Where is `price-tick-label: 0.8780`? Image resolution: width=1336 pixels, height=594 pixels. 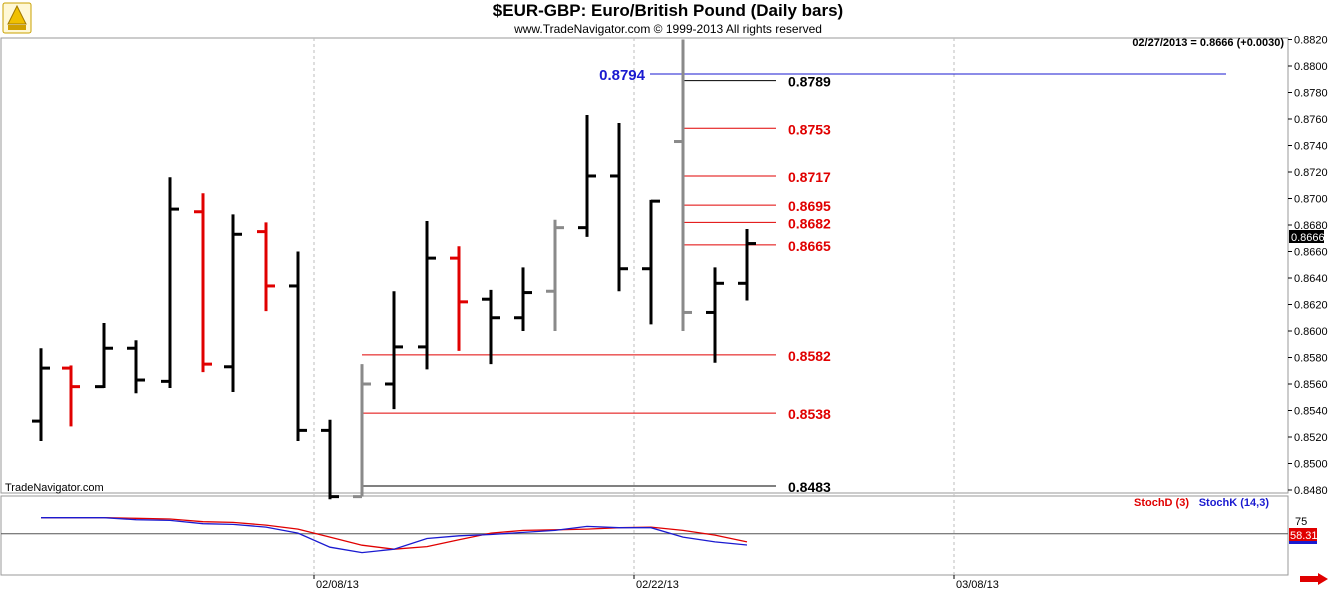 price-tick-label: 0.8780 is located at coordinates (1311, 94).